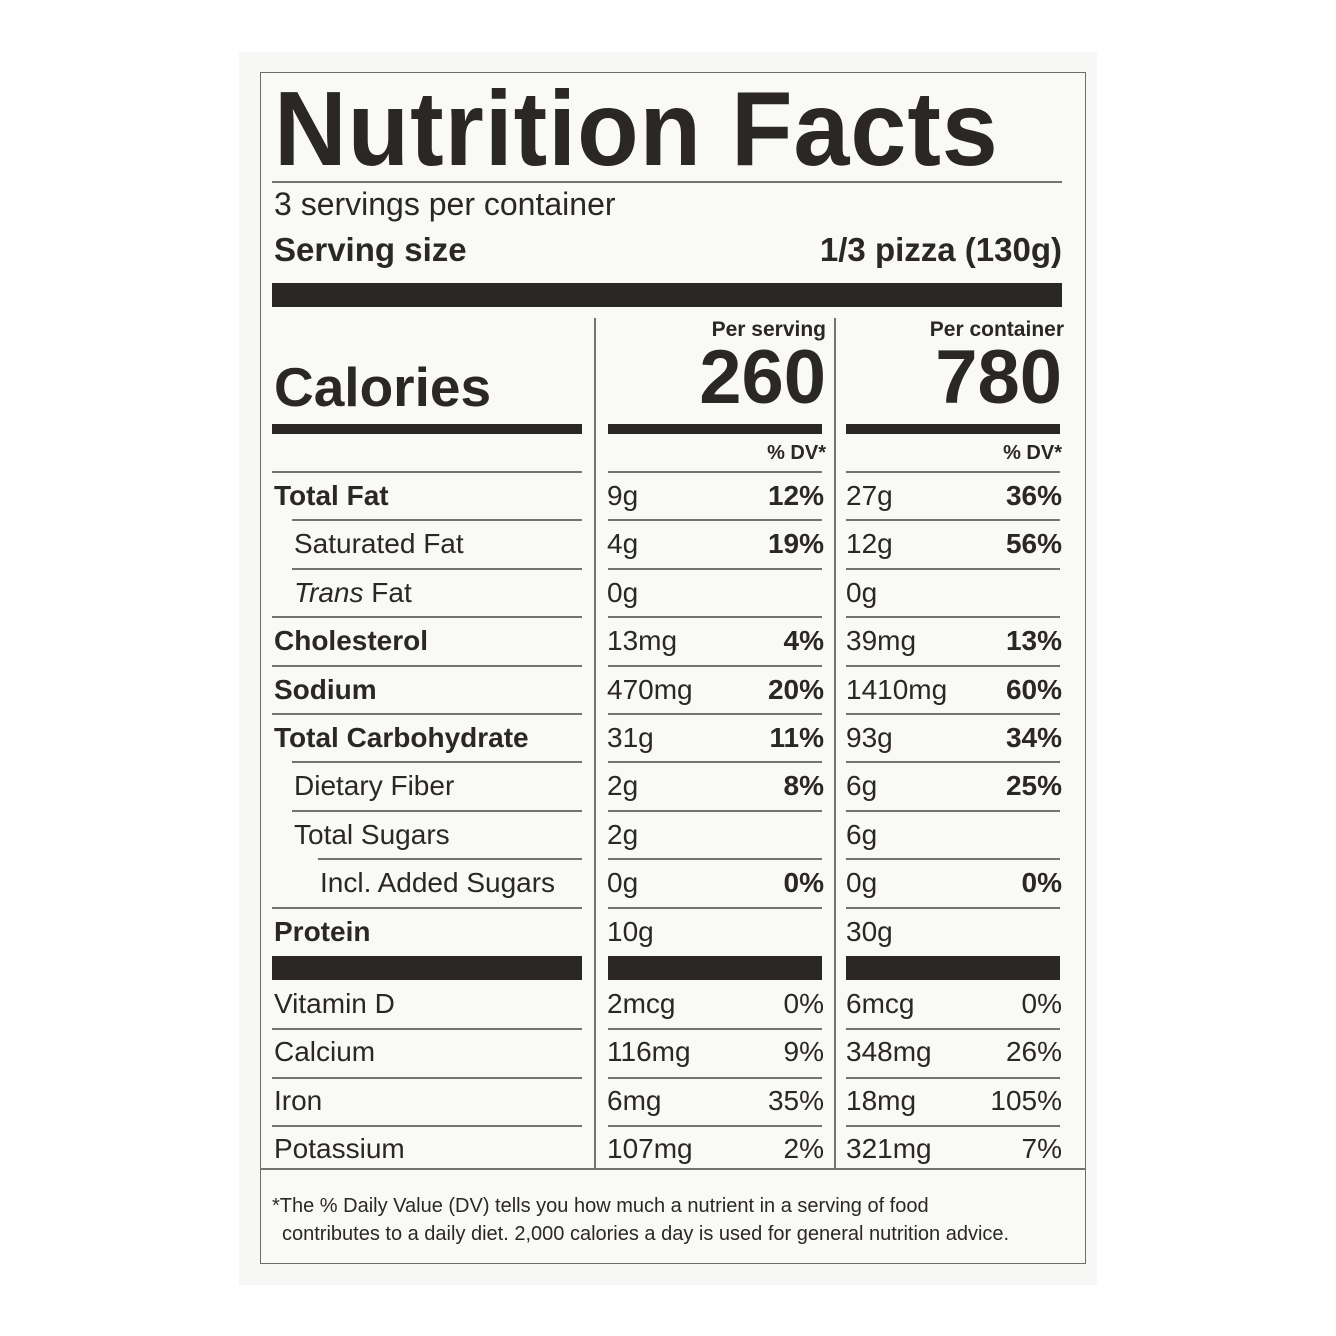 Image resolution: width=1336 pixels, height=1336 pixels. What do you see at coordinates (623, 495) in the screenshot?
I see `nutrient-amount-serving: 9g` at bounding box center [623, 495].